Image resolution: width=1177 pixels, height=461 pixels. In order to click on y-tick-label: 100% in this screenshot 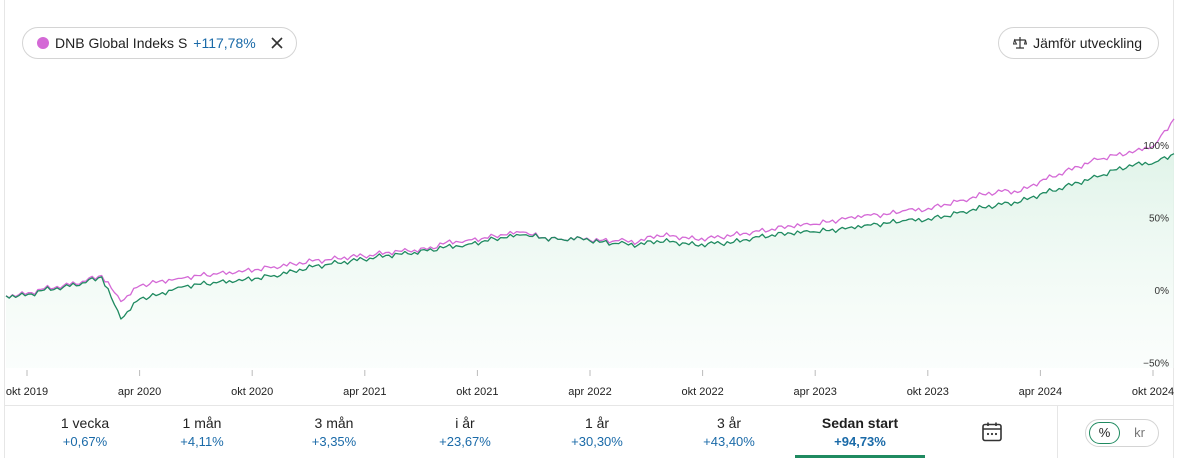, I will do `click(1156, 146)`.